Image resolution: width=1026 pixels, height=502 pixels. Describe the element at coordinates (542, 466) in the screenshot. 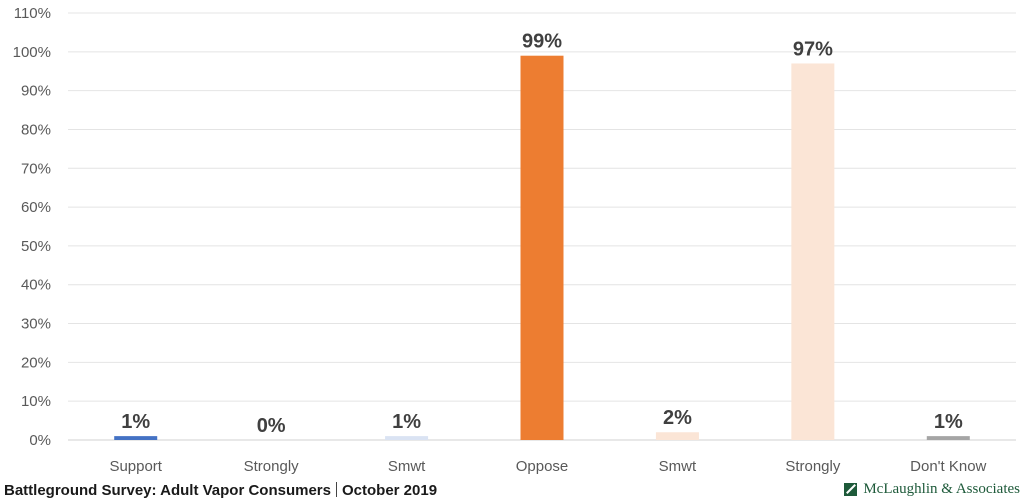

I see `x-tick-label: Oppose` at that location.